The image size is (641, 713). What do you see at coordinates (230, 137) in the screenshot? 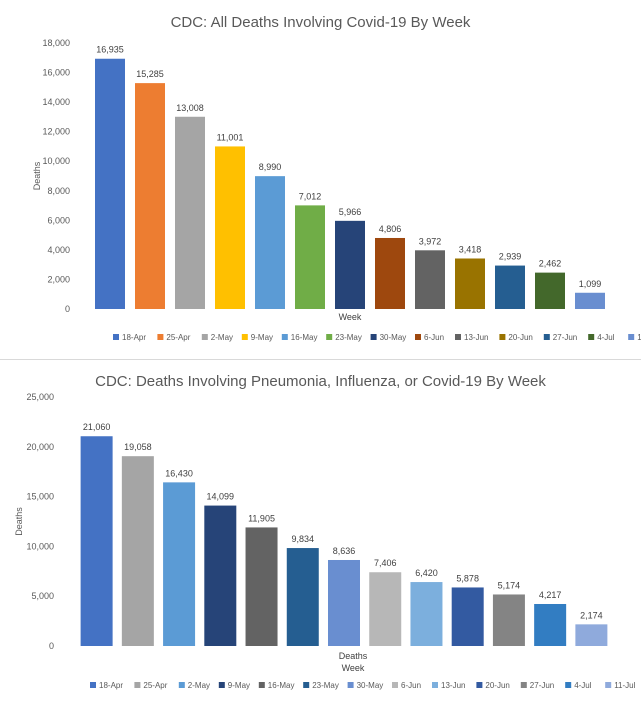
I see `data-label: 11,001` at bounding box center [230, 137].